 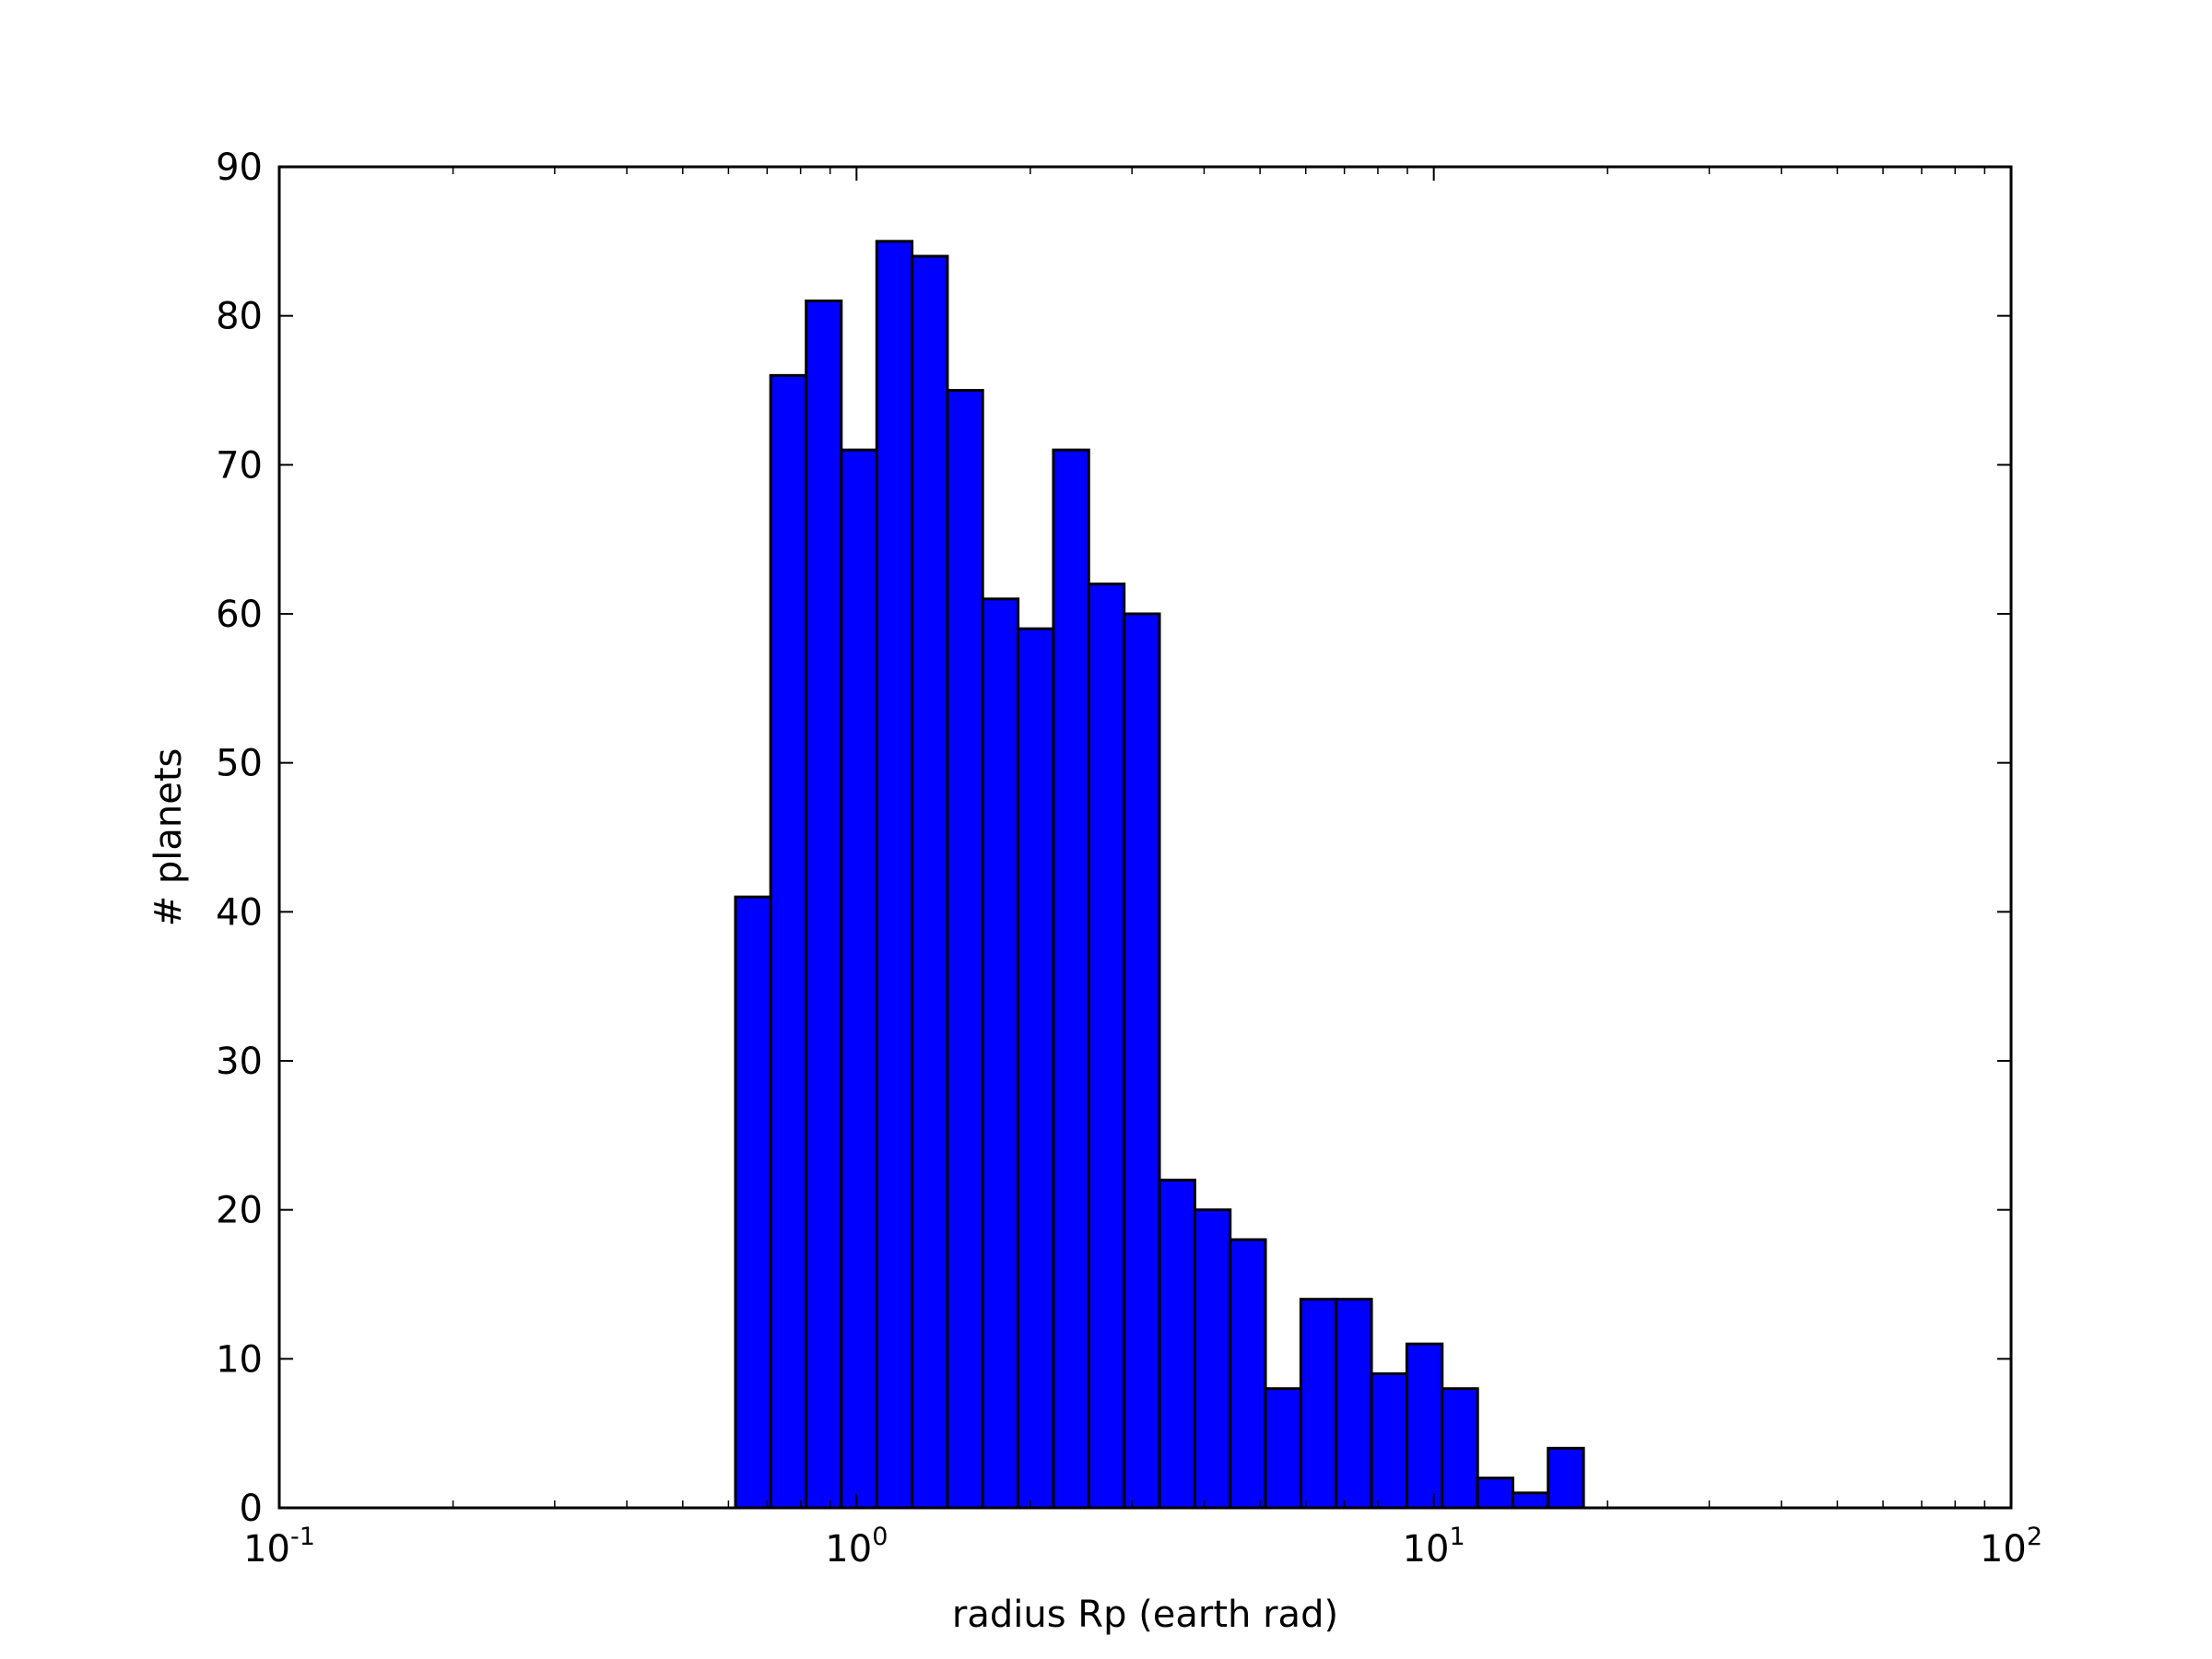 I want to click on y-tick-label: 10, so click(x=239, y=1359).